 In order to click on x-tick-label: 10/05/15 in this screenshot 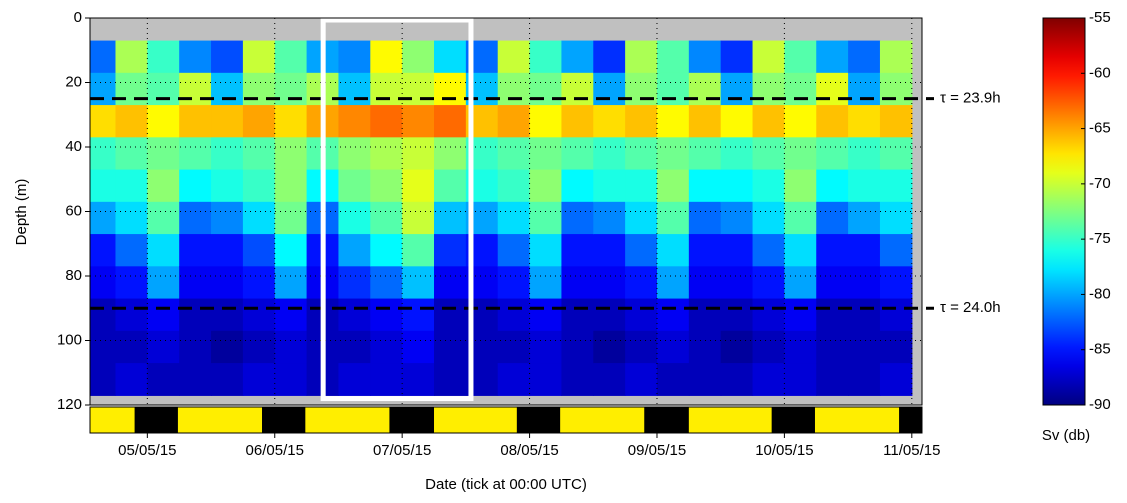, I will do `click(784, 450)`.